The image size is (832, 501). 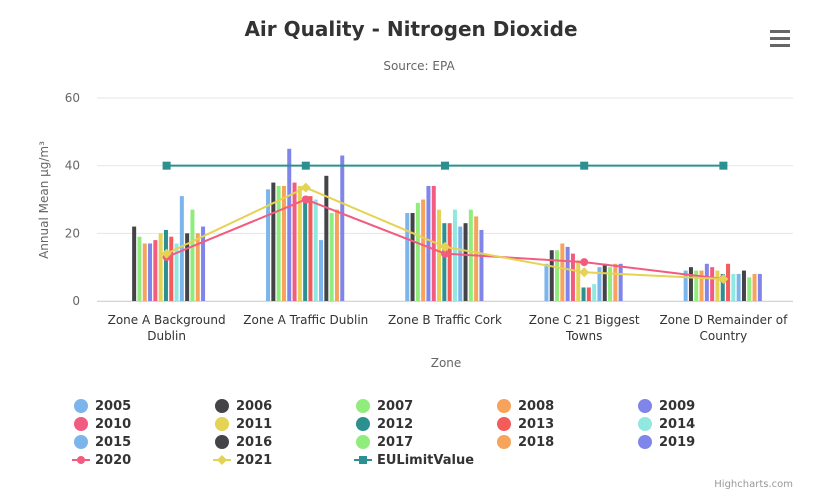 What do you see at coordinates (242, 424) in the screenshot?
I see `legend-item: 2011` at bounding box center [242, 424].